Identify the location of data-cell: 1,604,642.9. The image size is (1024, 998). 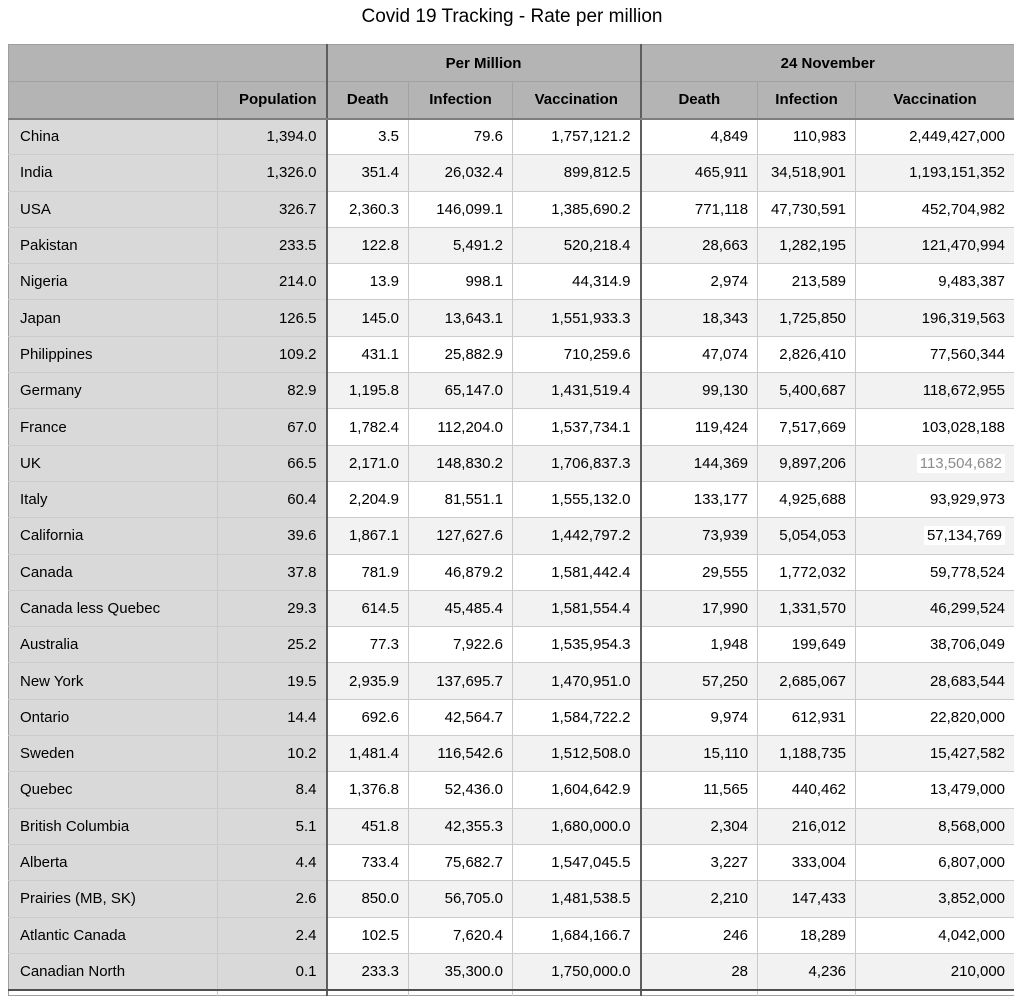
(577, 790).